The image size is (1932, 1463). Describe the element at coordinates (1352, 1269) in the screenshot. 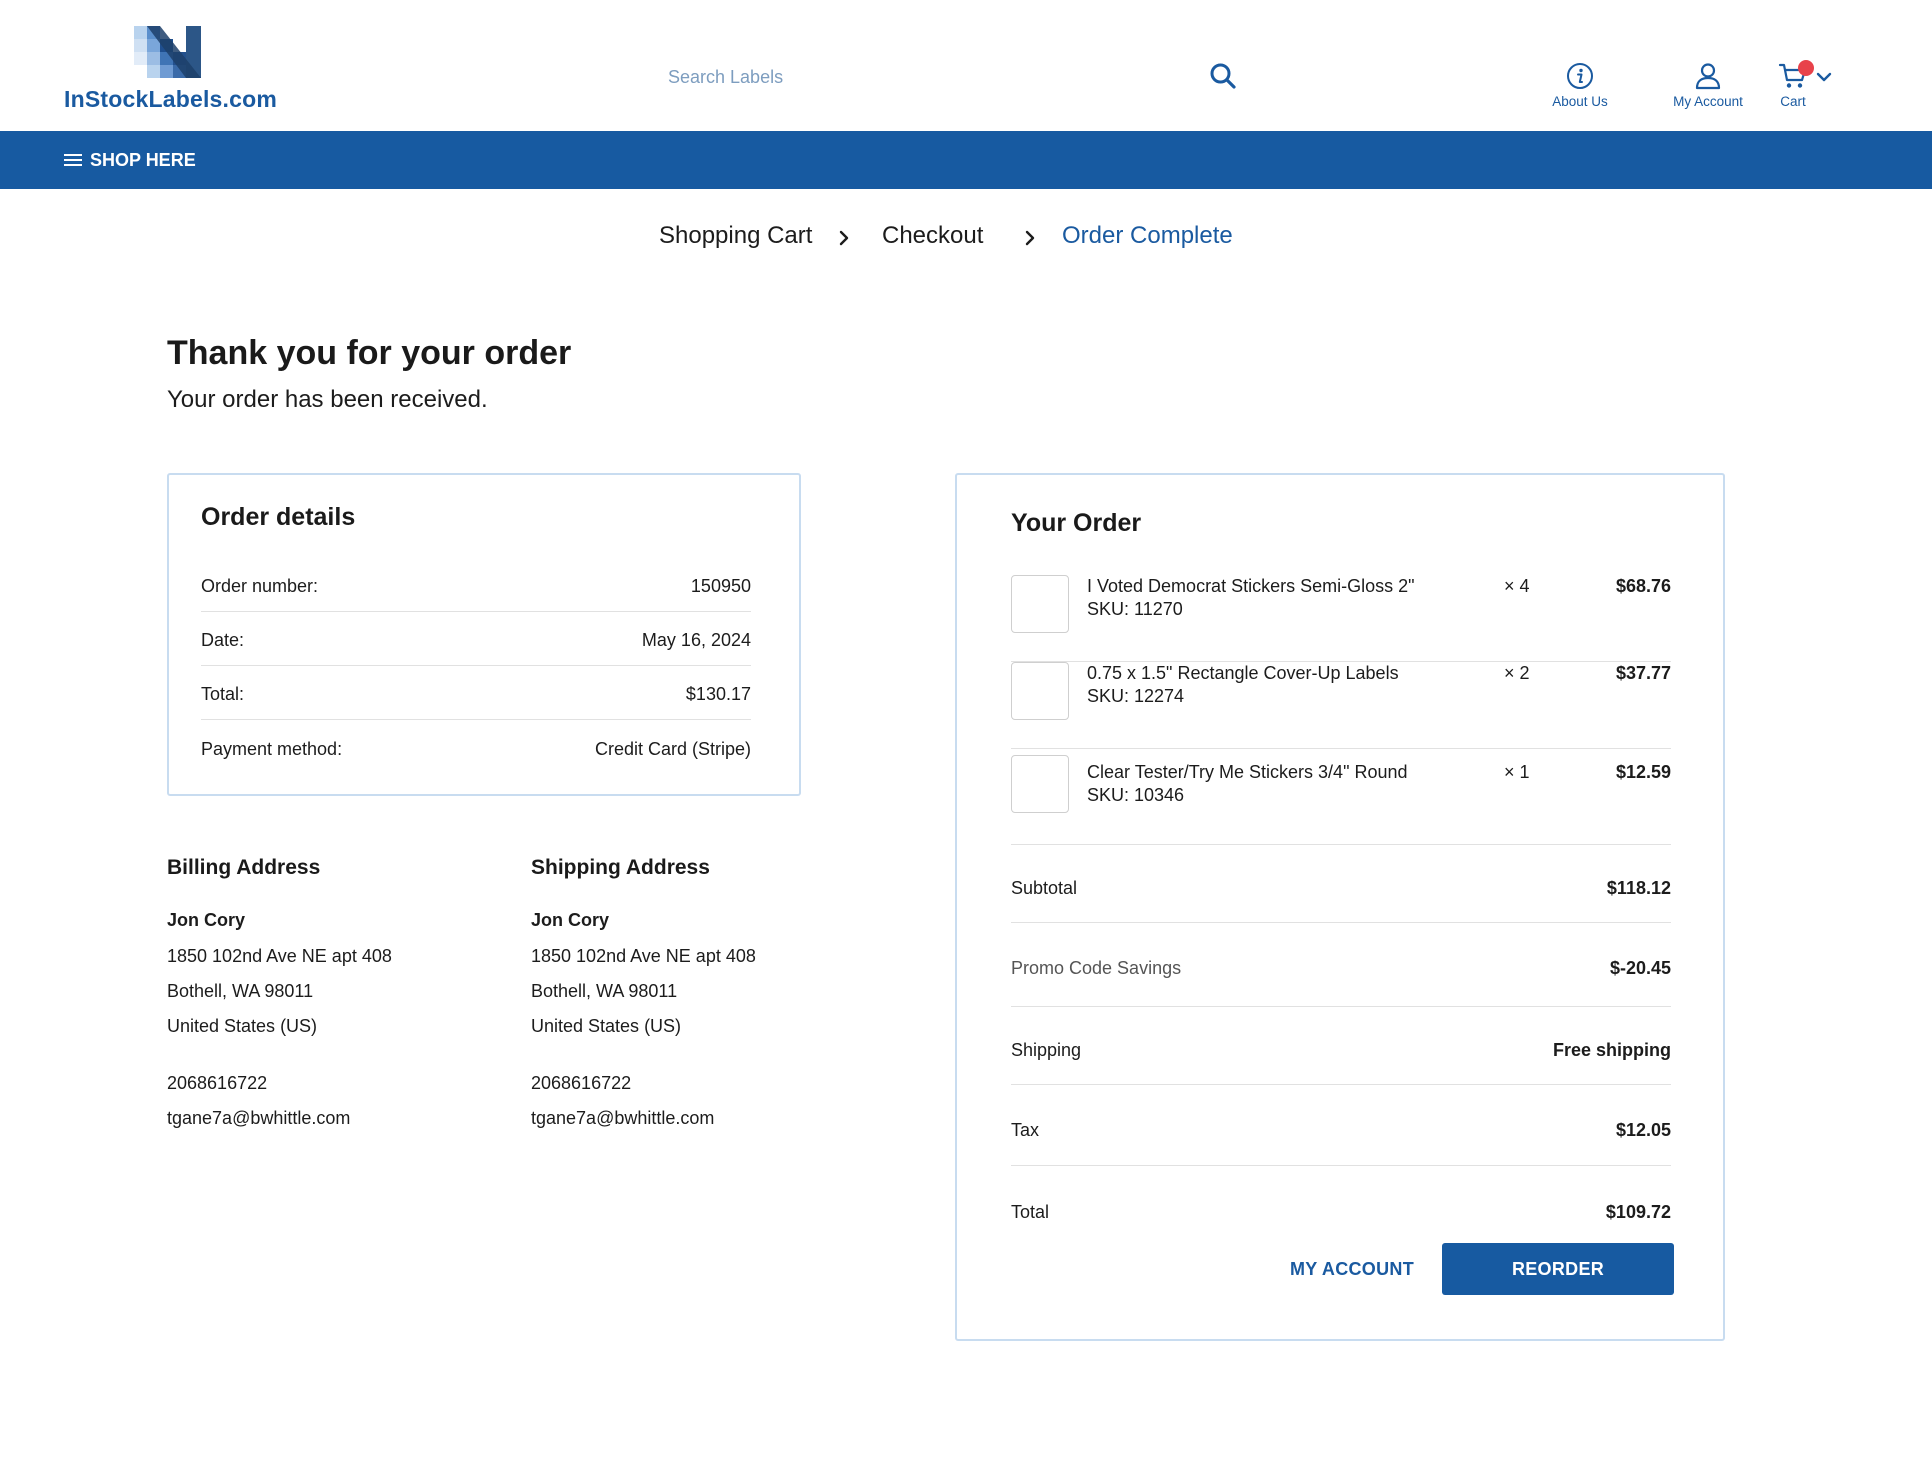

I see `my-account-button: MY ACCOUNT` at that location.